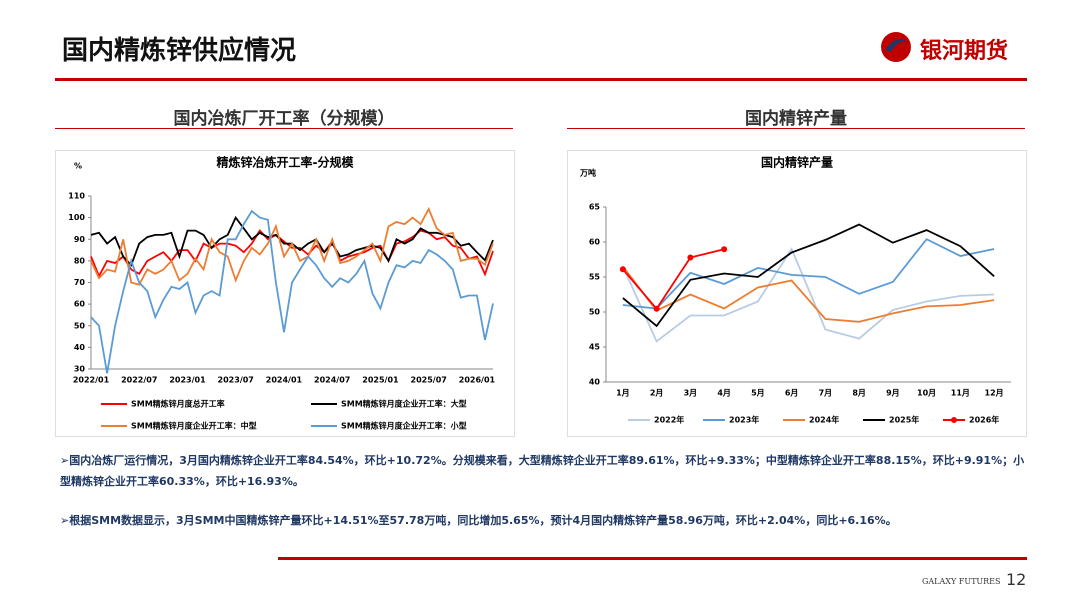 The width and height of the screenshot is (1080, 608). Describe the element at coordinates (758, 393) in the screenshot. I see `x-tick-label: 5月` at that location.